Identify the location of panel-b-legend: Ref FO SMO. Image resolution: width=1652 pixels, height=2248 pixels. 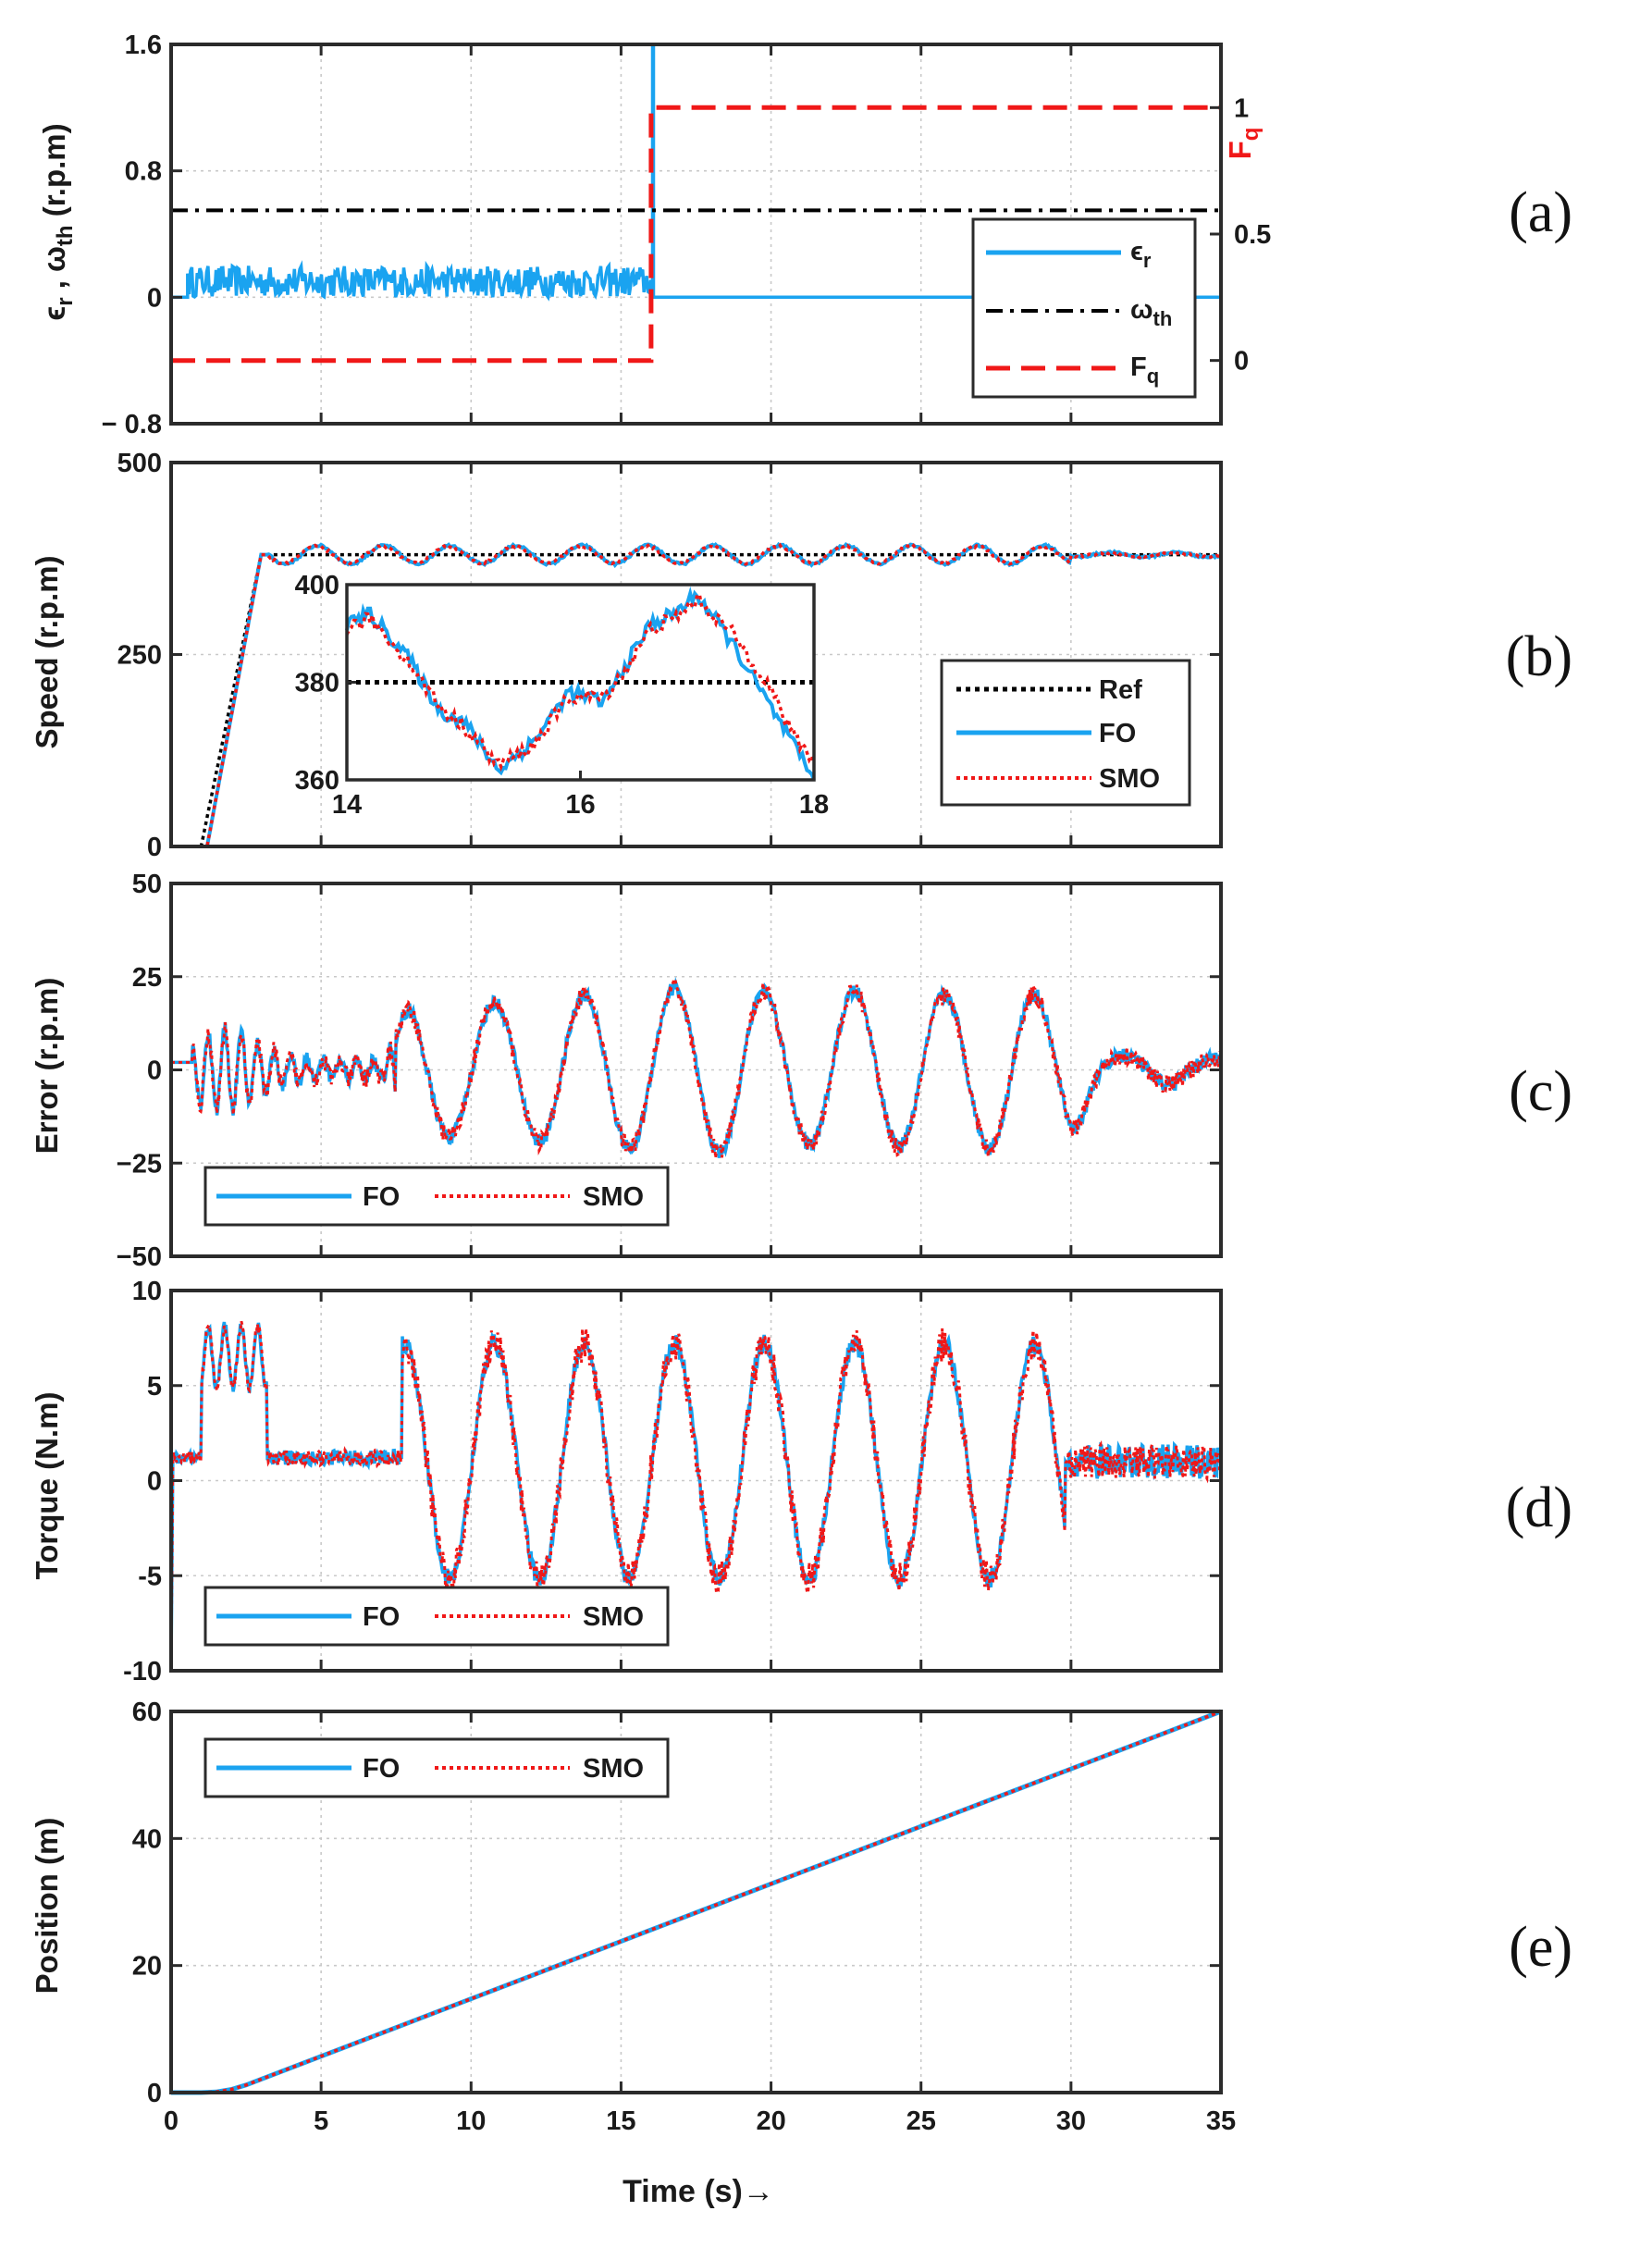
(1065, 733).